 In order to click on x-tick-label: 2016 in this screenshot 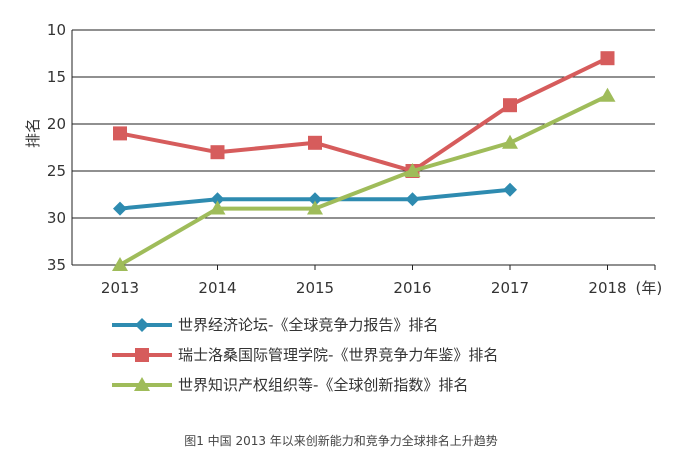, I will do `click(412, 288)`.